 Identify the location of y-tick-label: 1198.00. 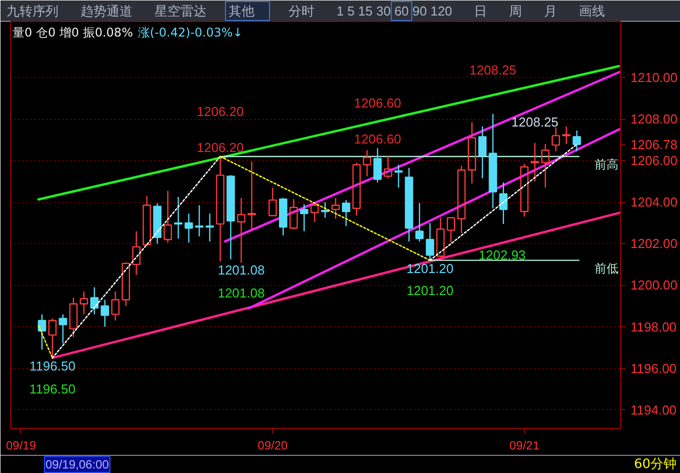
(653, 326).